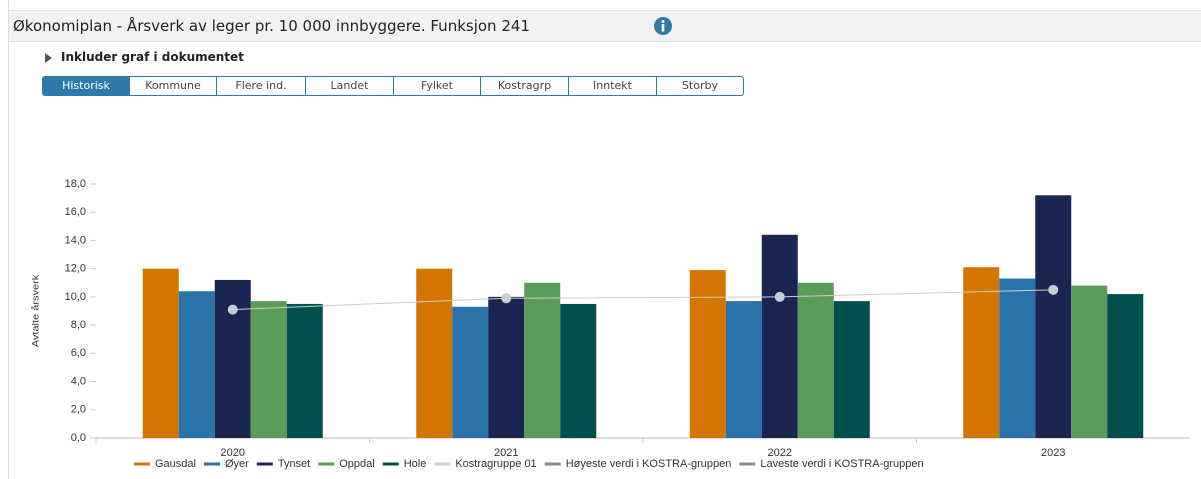 This screenshot has width=1201, height=479. What do you see at coordinates (152, 57) in the screenshot?
I see `toggle-label: Inkluder graf i dokumentet` at bounding box center [152, 57].